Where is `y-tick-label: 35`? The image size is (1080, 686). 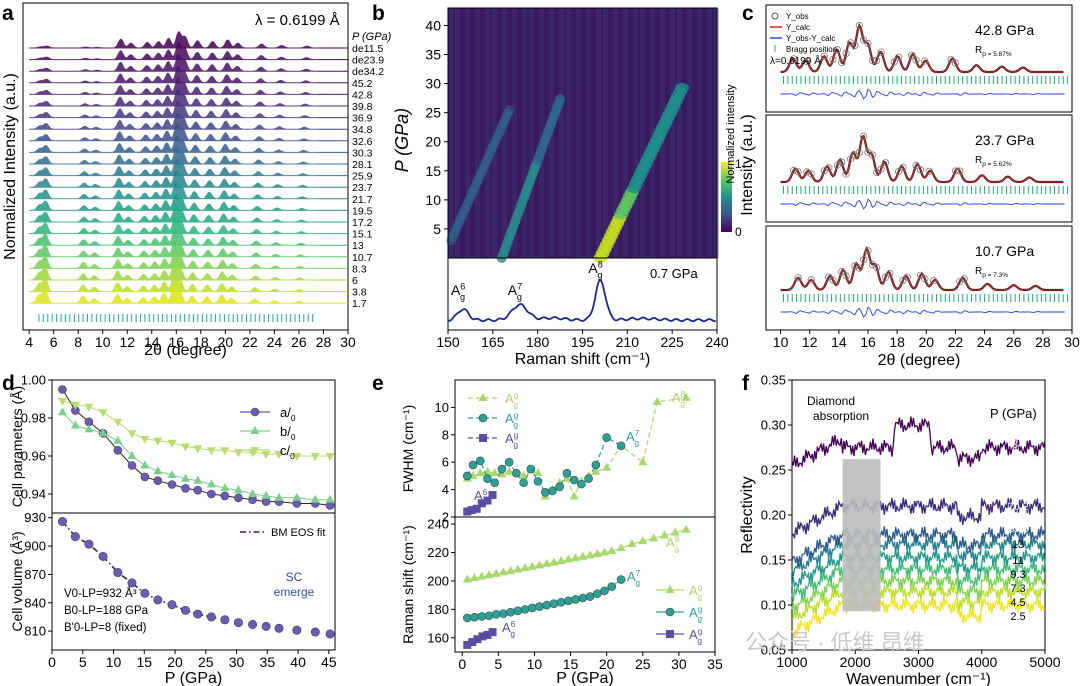 y-tick-label: 35 is located at coordinates (433, 55).